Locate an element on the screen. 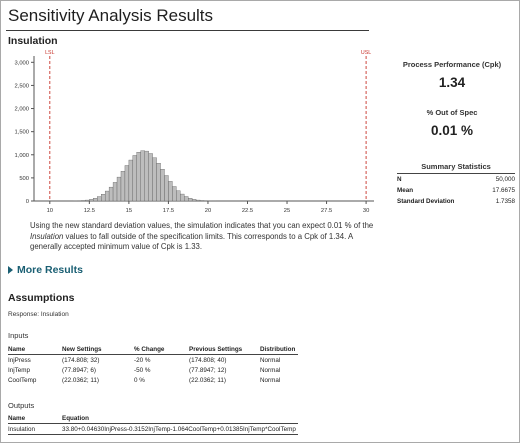 This screenshot has height=443, width=520. x-tick-label: 17.5 is located at coordinates (168, 211).